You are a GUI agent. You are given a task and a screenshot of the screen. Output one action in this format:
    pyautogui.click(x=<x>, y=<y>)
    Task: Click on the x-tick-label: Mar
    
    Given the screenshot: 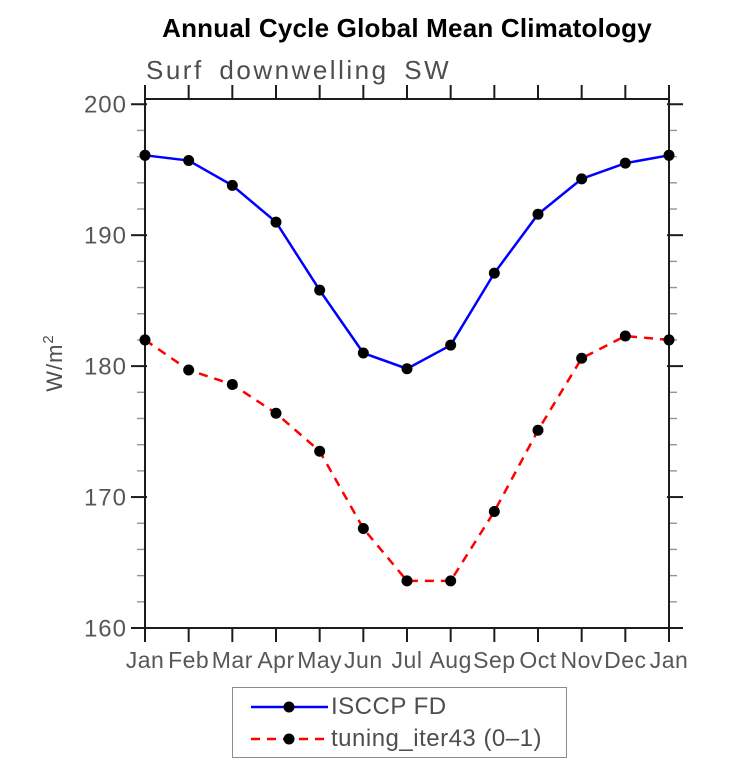 What is the action you would take?
    pyautogui.click(x=232, y=660)
    